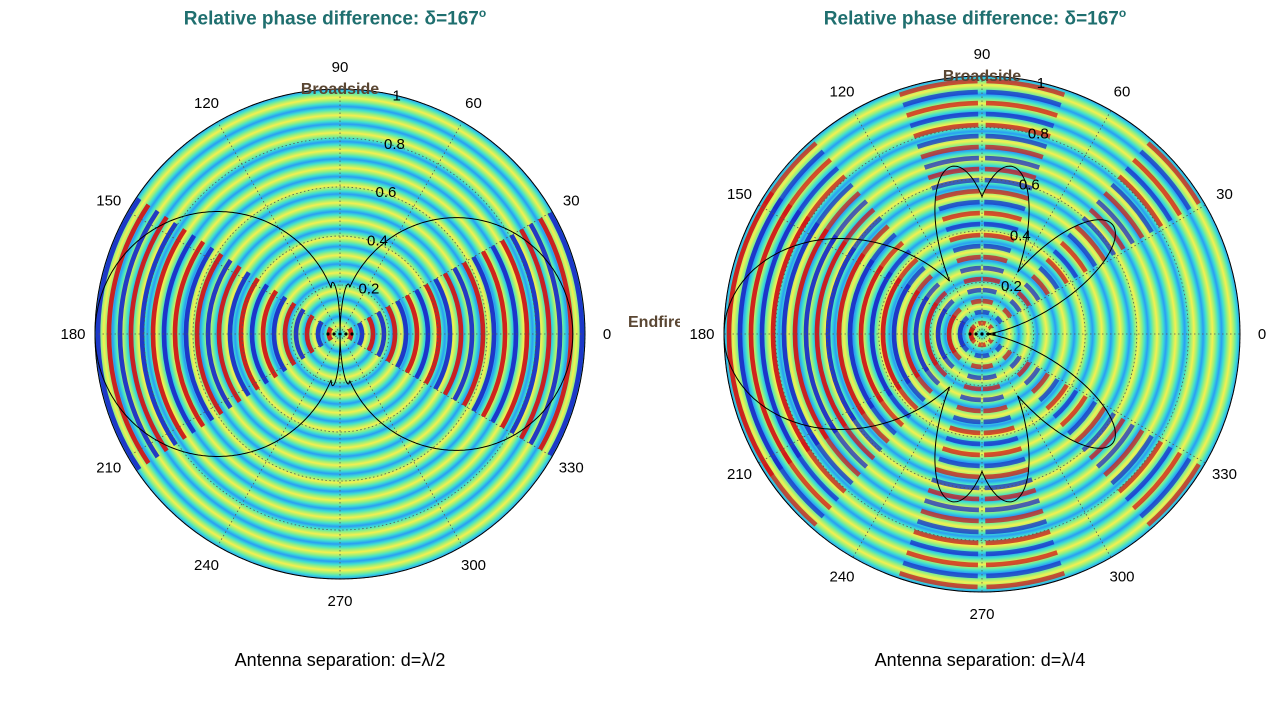  Describe the element at coordinates (340, 89) in the screenshot. I see `broadside-label: Broadside` at that location.